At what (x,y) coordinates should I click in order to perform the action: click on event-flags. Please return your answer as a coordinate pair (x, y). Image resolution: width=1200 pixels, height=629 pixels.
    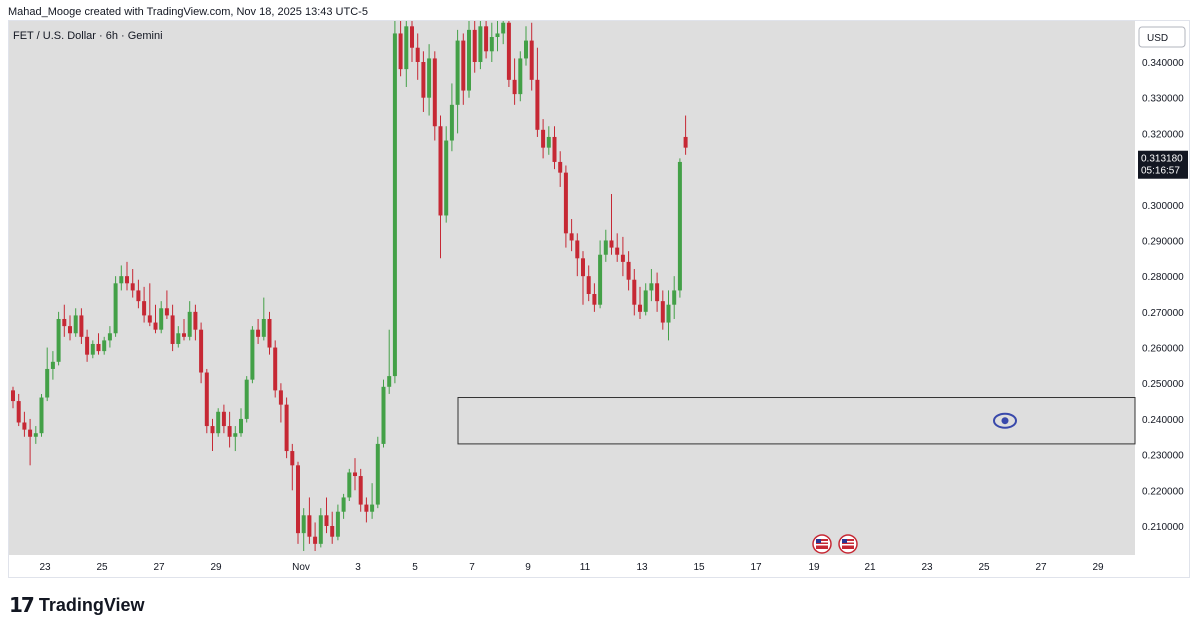
    Looking at the image, I should click on (835, 544).